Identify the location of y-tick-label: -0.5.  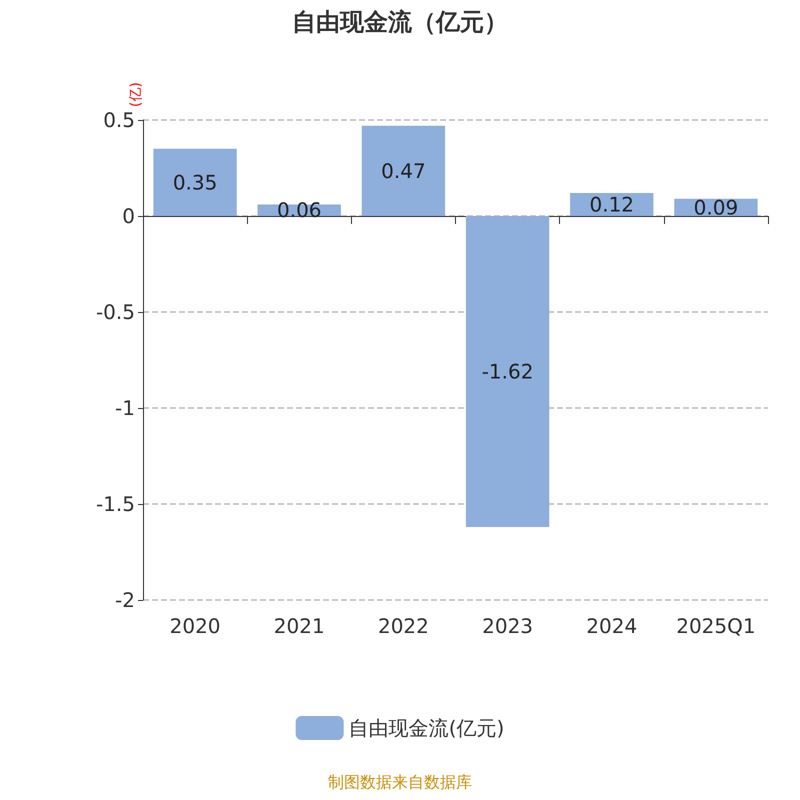
(115, 312).